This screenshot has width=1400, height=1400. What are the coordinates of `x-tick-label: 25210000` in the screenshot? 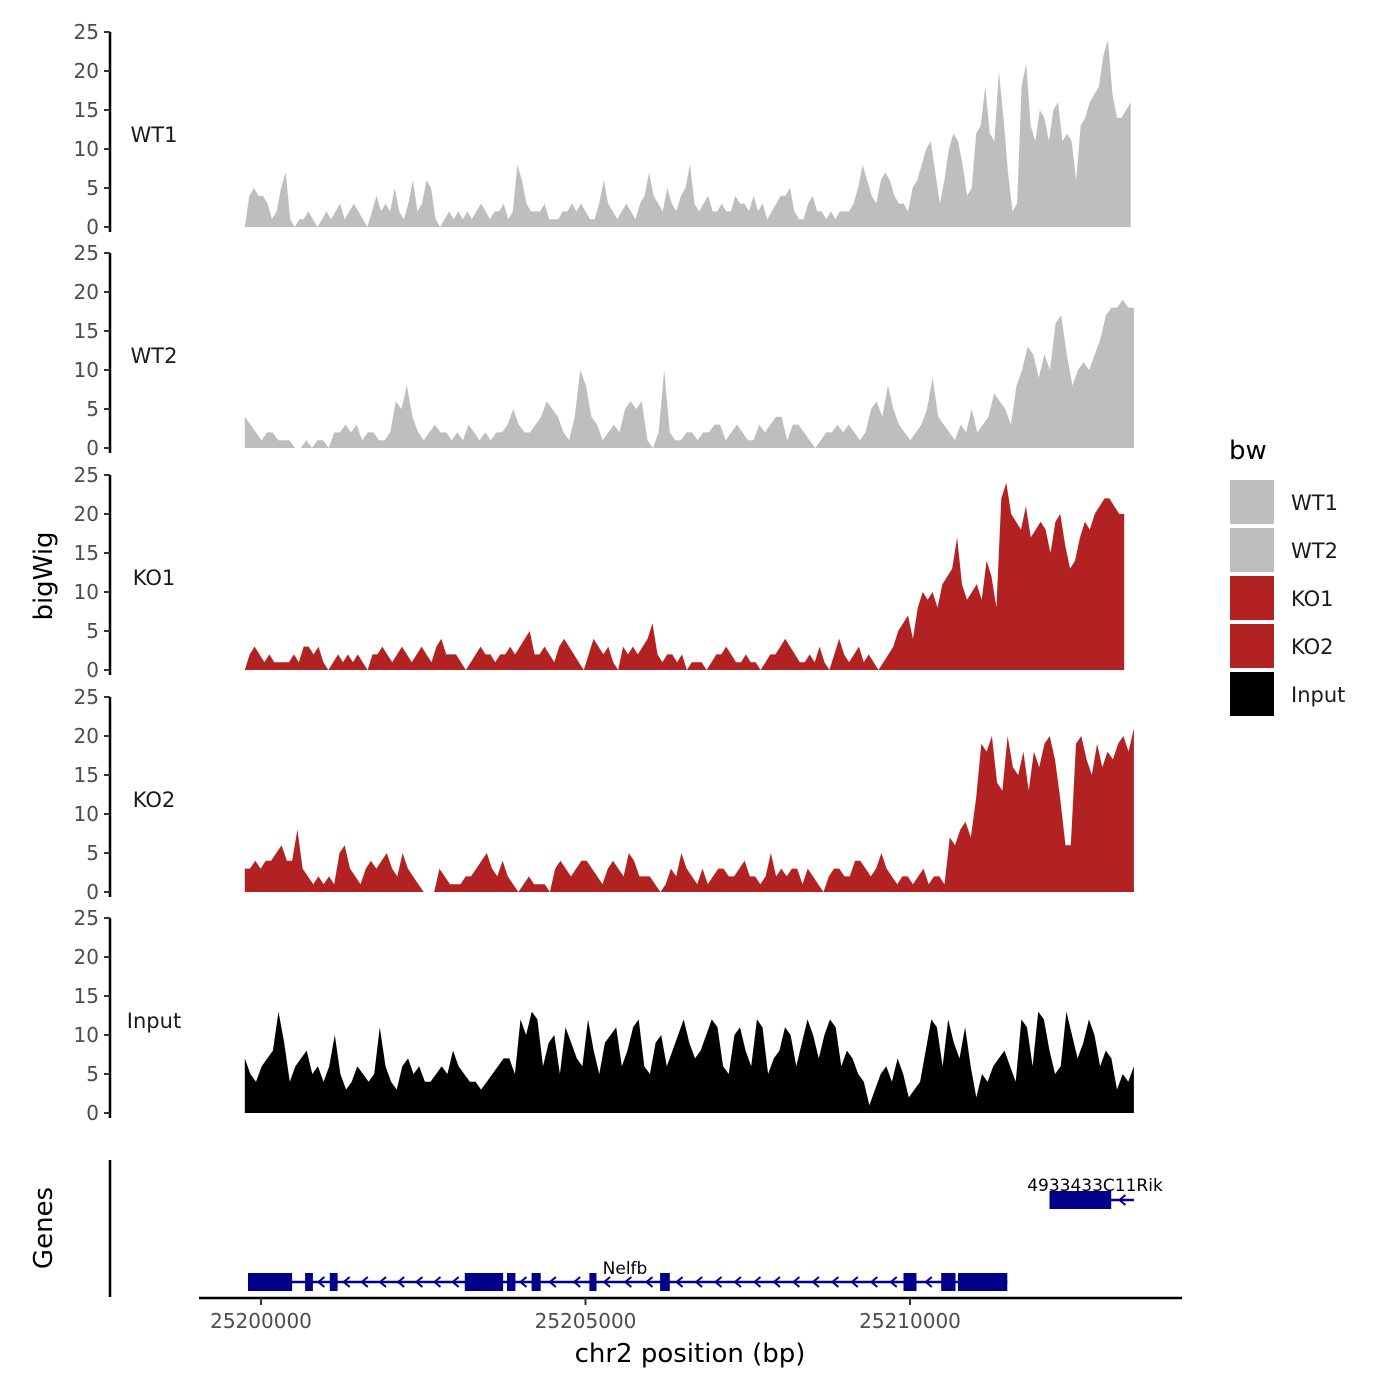 It's located at (910, 1321).